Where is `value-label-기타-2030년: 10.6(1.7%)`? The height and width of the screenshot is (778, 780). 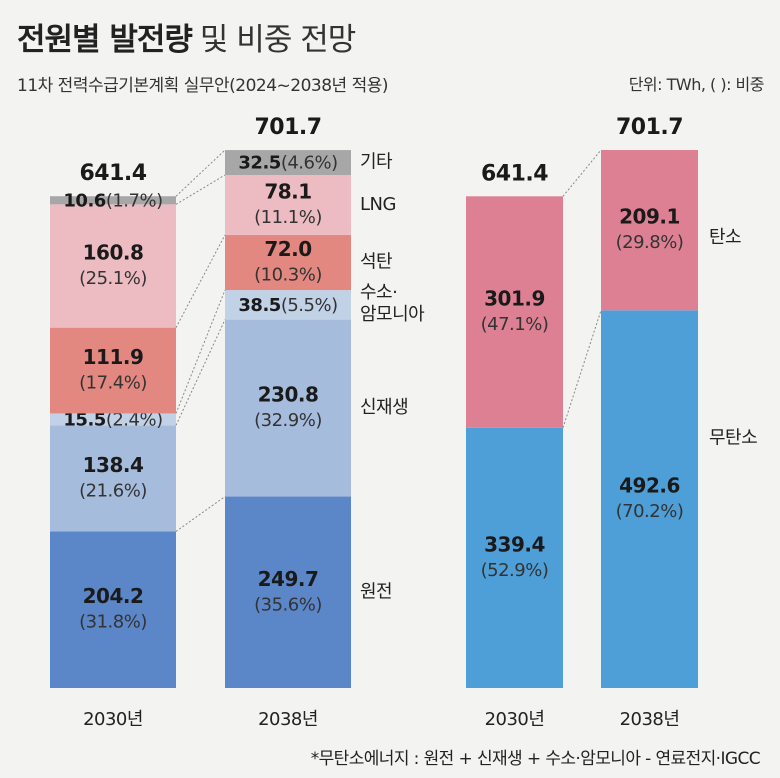 value-label-기타-2030년: 10.6(1.7%) is located at coordinates (112, 200).